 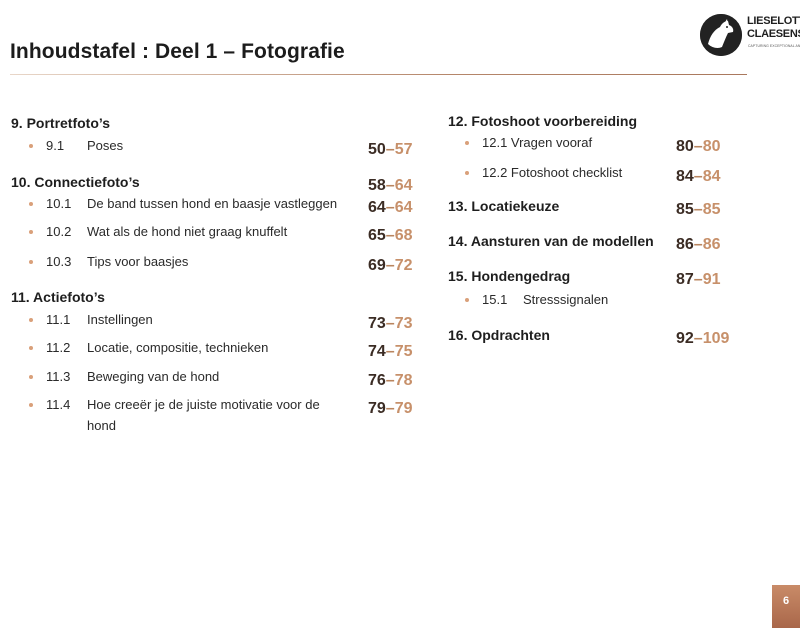 What do you see at coordinates (377, 323) in the screenshot?
I see `page-from: 73` at bounding box center [377, 323].